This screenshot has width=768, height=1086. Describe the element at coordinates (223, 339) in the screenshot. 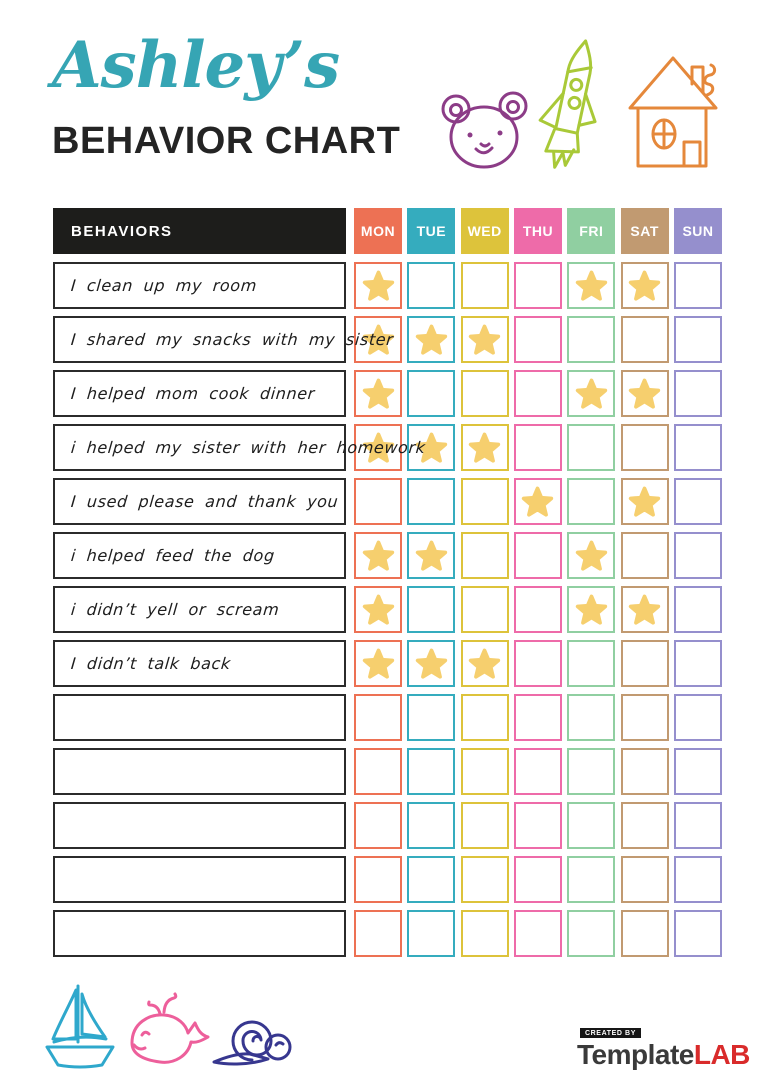

I see `behavior-label-box: I shared my snacks with my sister` at that location.